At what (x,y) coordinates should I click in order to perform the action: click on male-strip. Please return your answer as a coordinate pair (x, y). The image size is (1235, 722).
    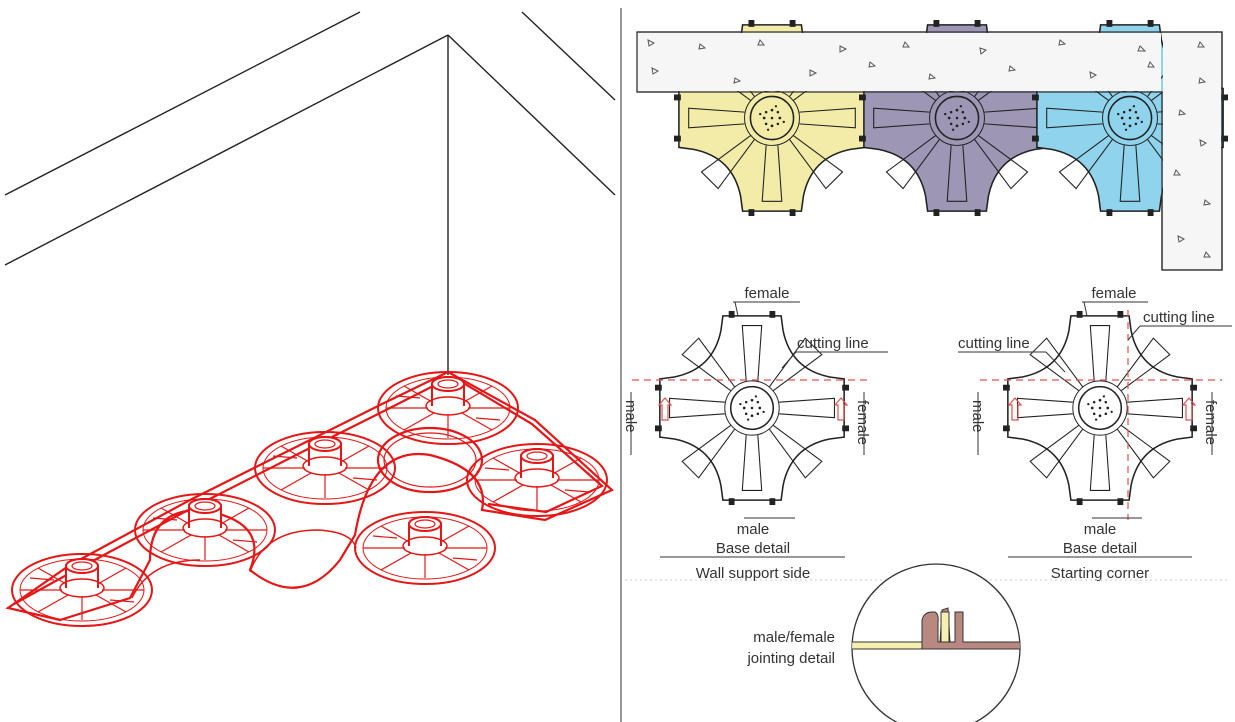
    Looking at the image, I should click on (890, 645).